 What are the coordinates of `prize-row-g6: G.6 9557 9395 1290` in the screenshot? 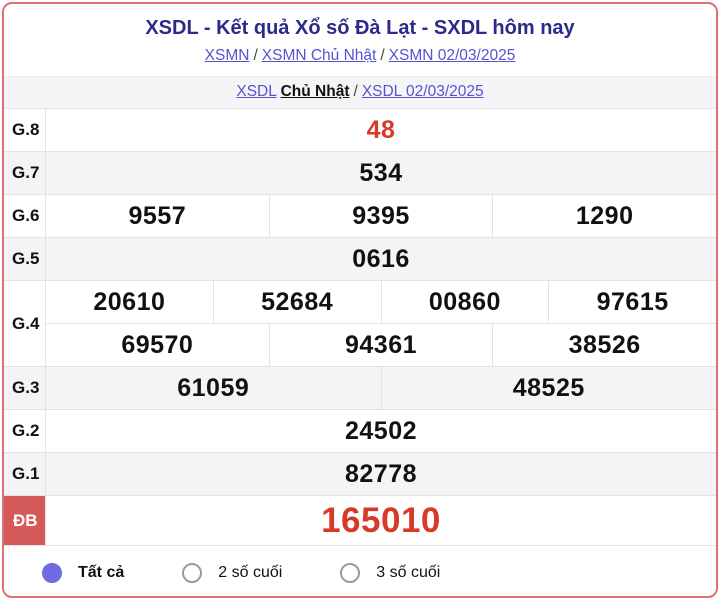 It's located at (360, 216).